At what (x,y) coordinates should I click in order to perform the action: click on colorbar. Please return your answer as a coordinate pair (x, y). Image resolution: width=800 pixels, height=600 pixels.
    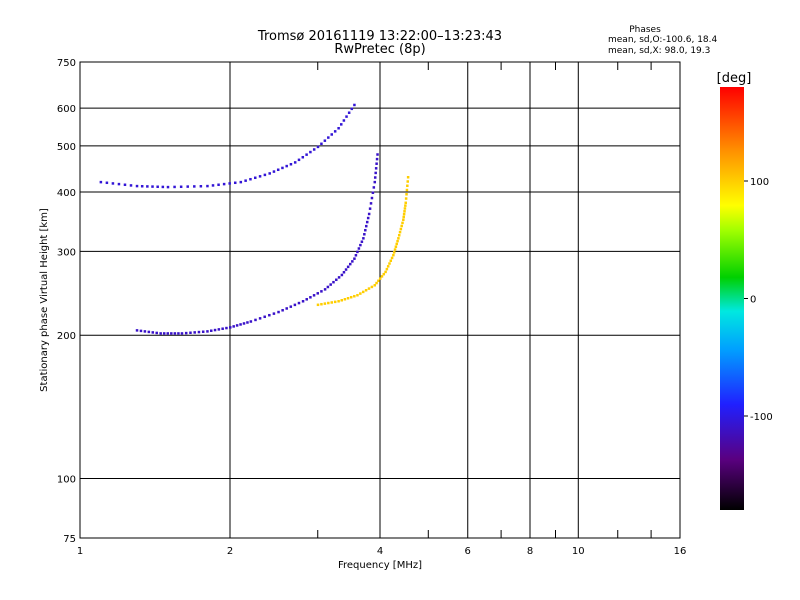
    Looking at the image, I should click on (732, 298).